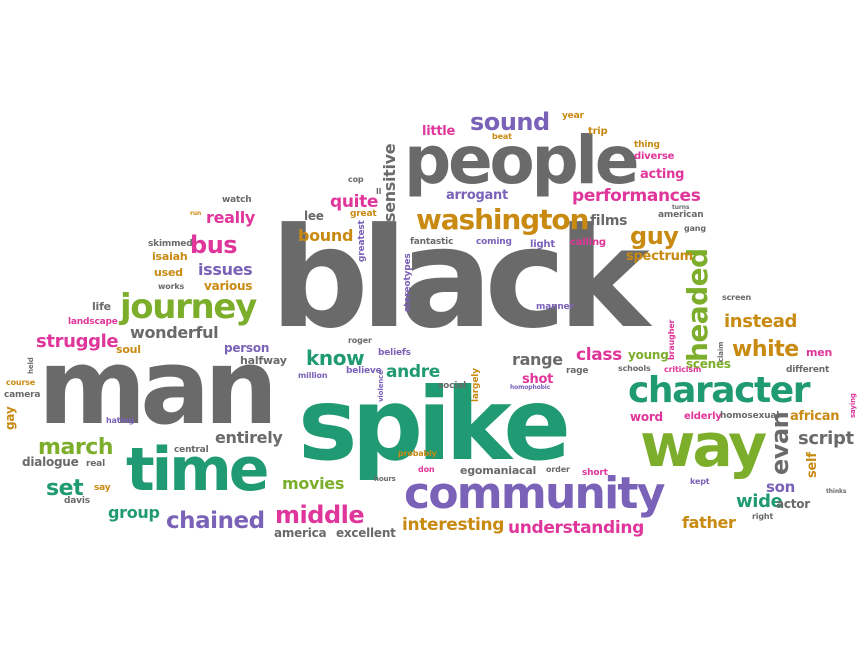  I want to click on word-beat: beat, so click(502, 136).